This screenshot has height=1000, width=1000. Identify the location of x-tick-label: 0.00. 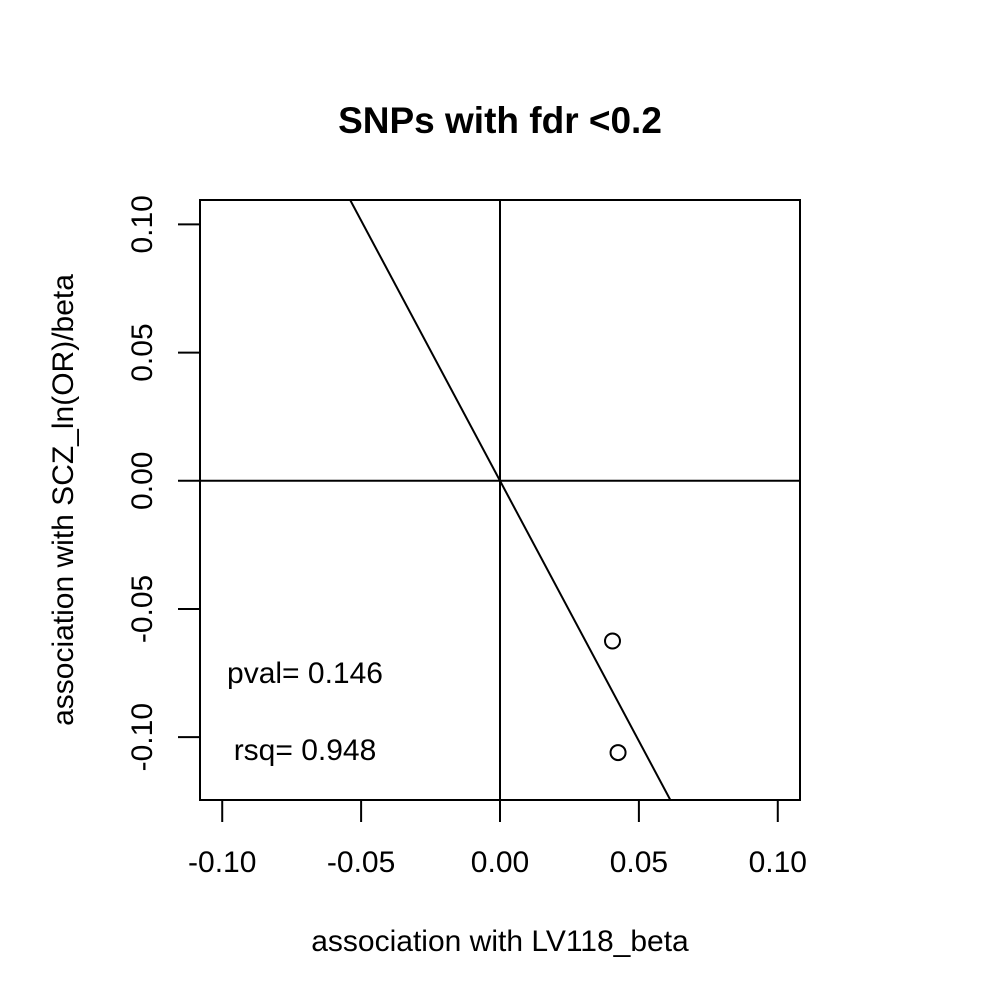
(500, 862).